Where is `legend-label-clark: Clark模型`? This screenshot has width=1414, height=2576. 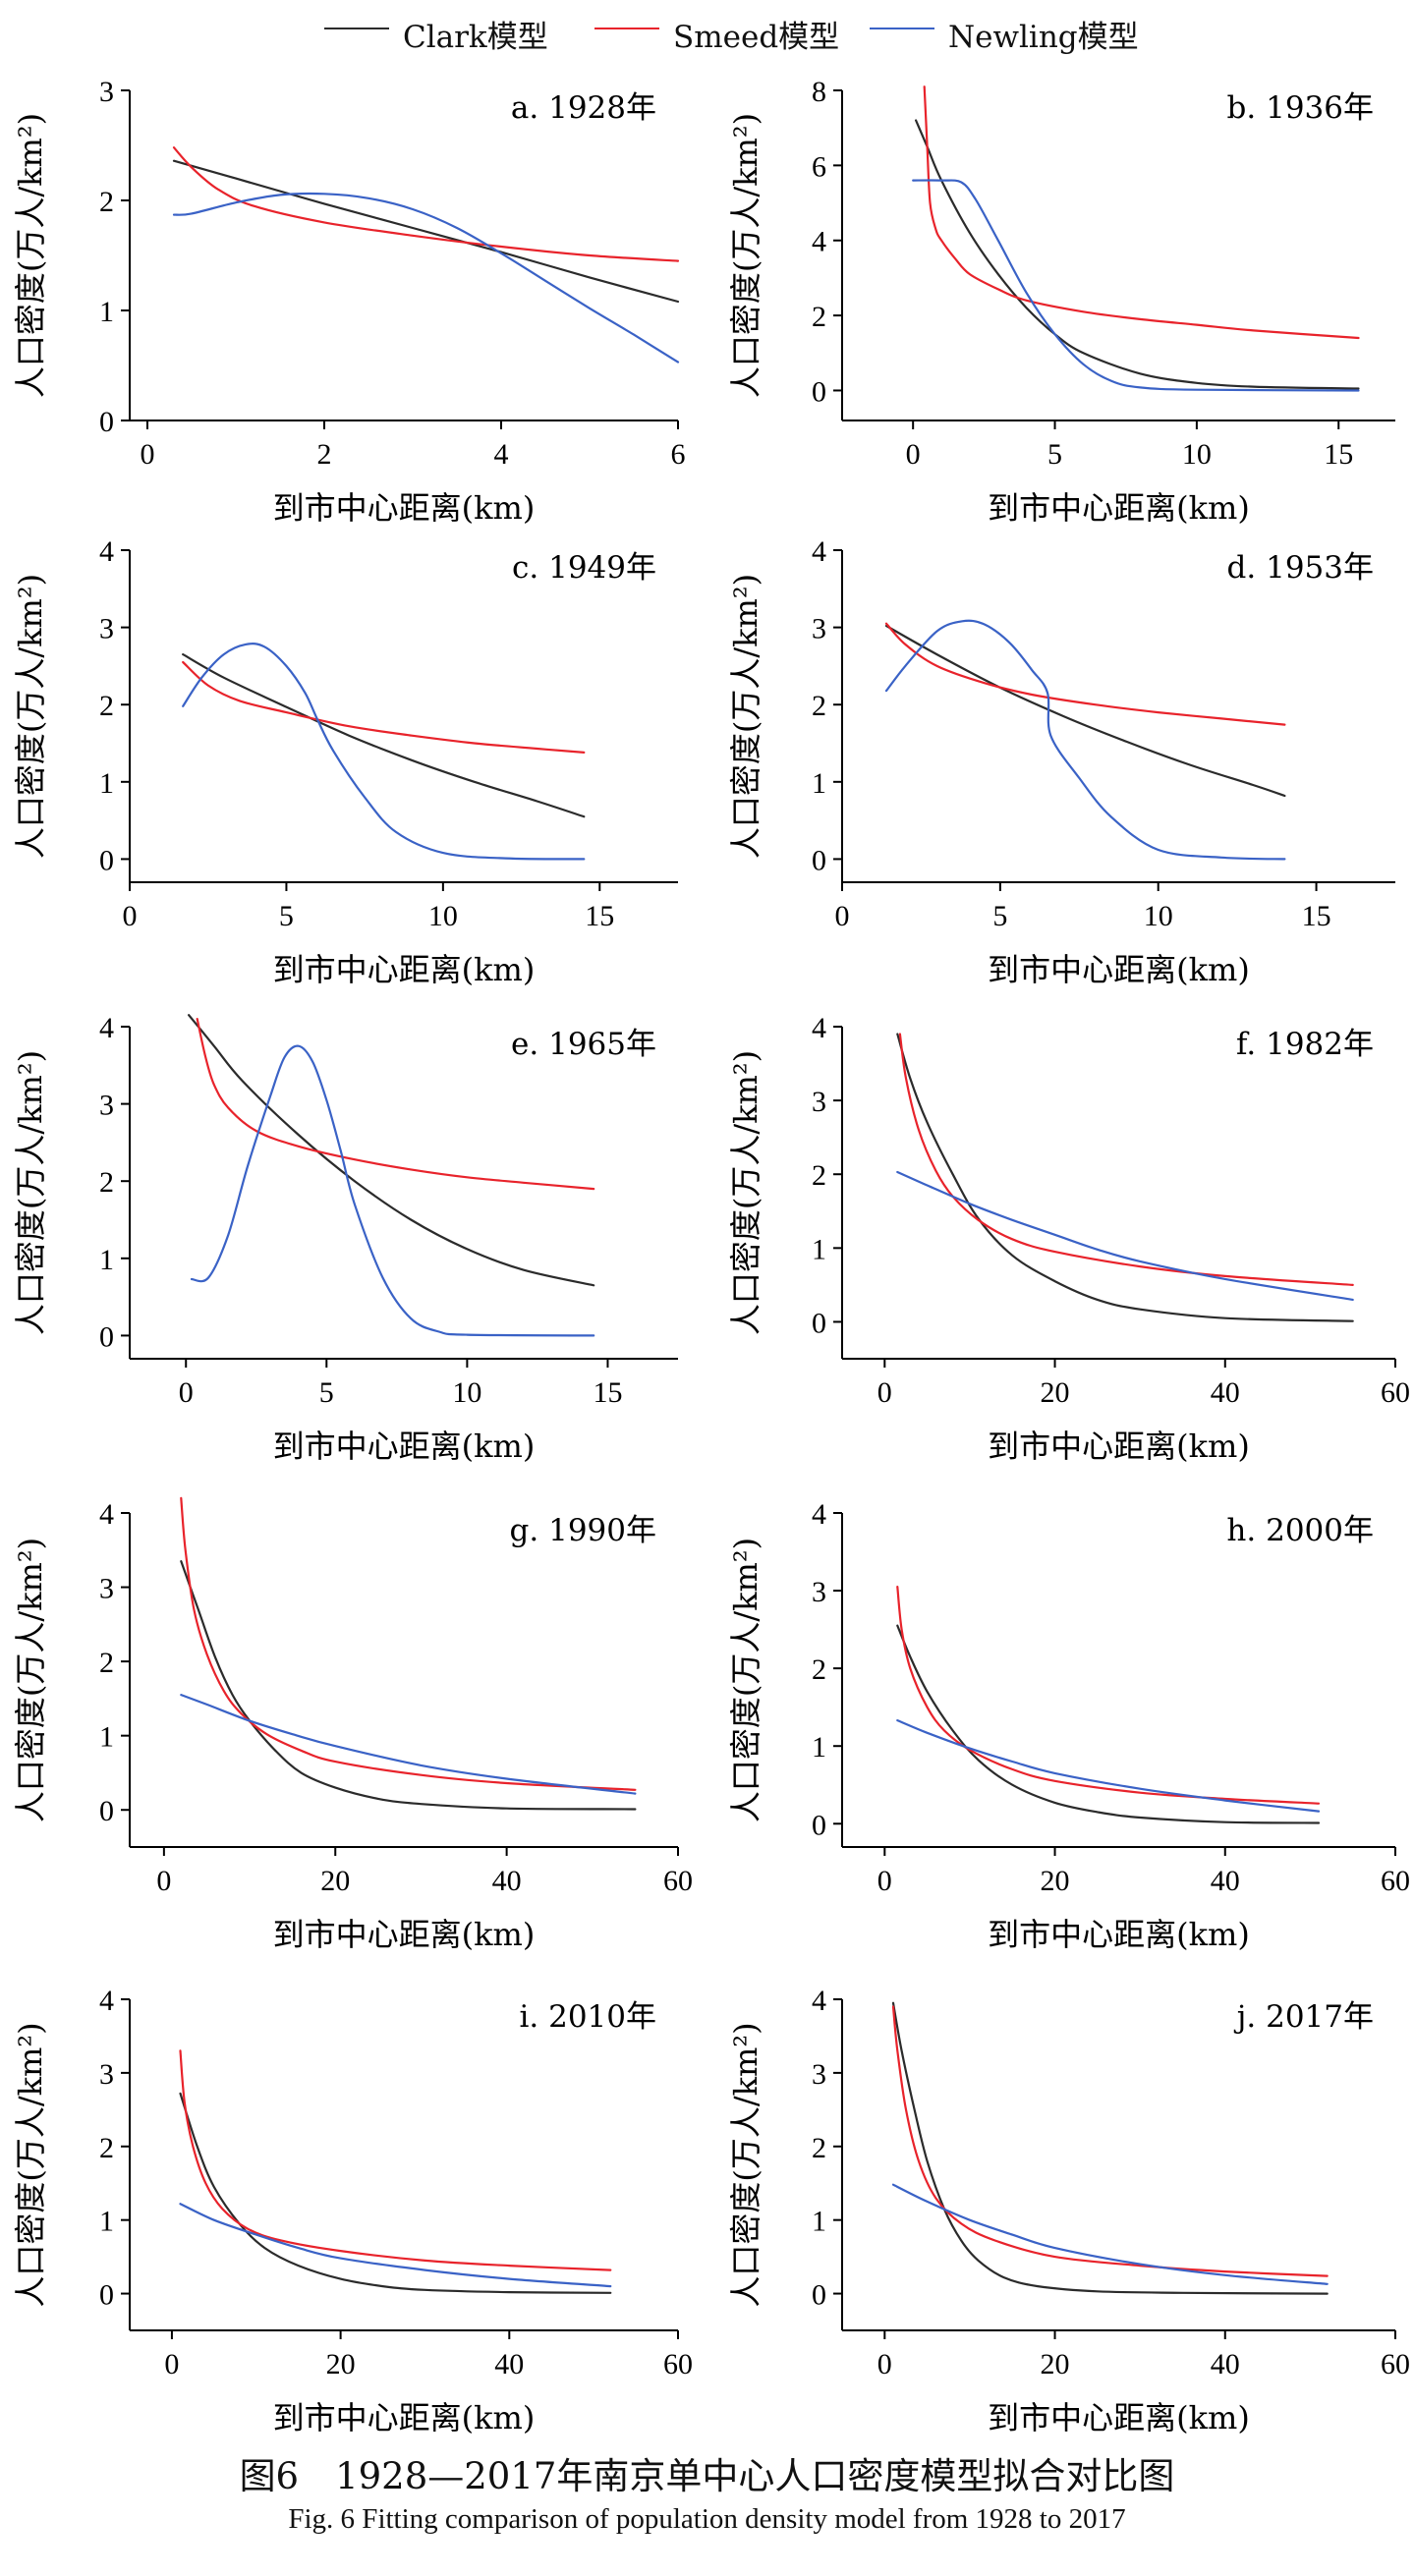
legend-label-clark: Clark模型 is located at coordinates (476, 37).